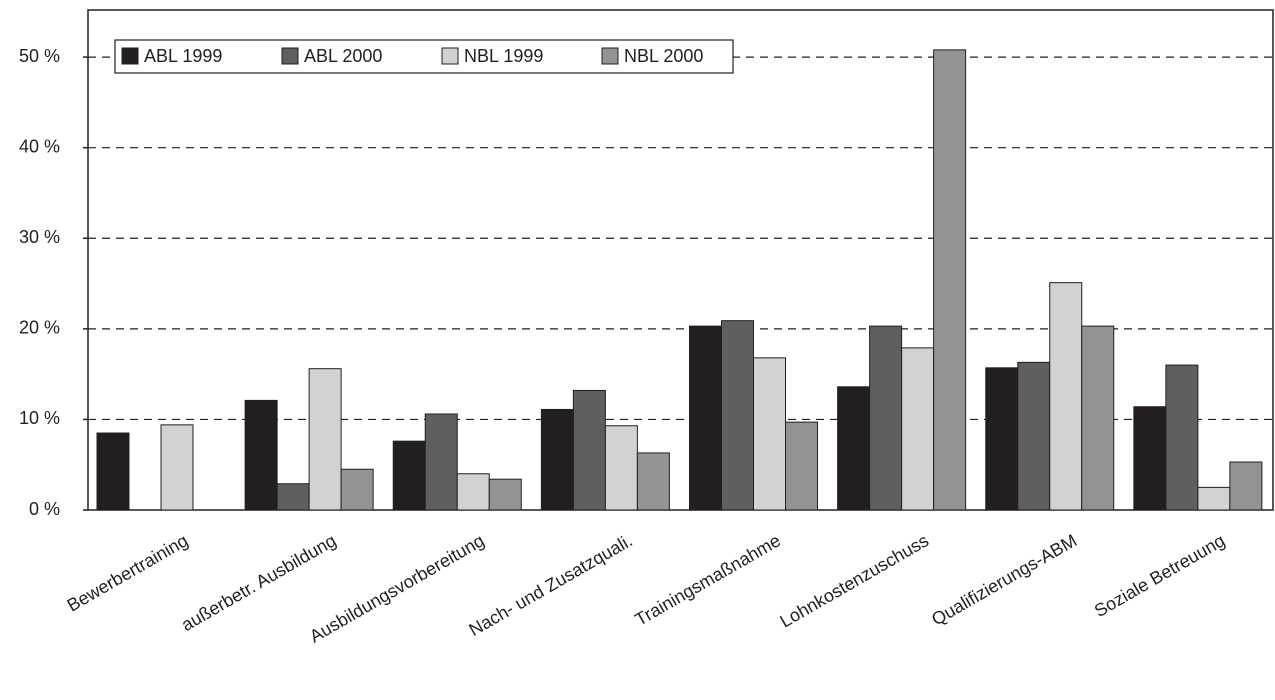  What do you see at coordinates (854, 580) in the screenshot?
I see `x-tick-label: Lohnkostenzuschuss` at bounding box center [854, 580].